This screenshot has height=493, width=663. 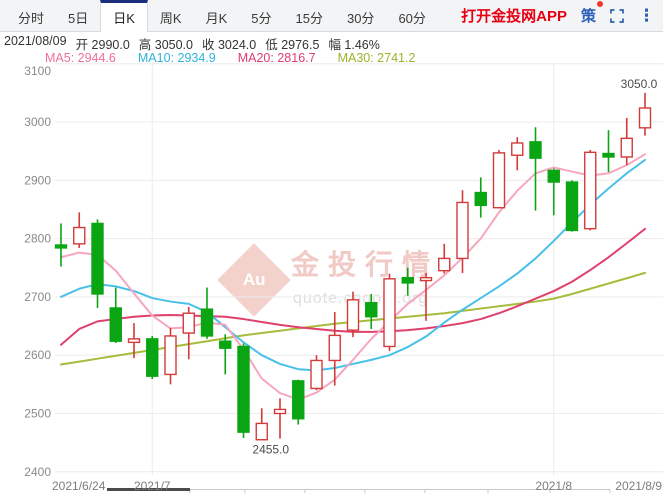 I want to click on candle-8/4, so click(x=590, y=190).